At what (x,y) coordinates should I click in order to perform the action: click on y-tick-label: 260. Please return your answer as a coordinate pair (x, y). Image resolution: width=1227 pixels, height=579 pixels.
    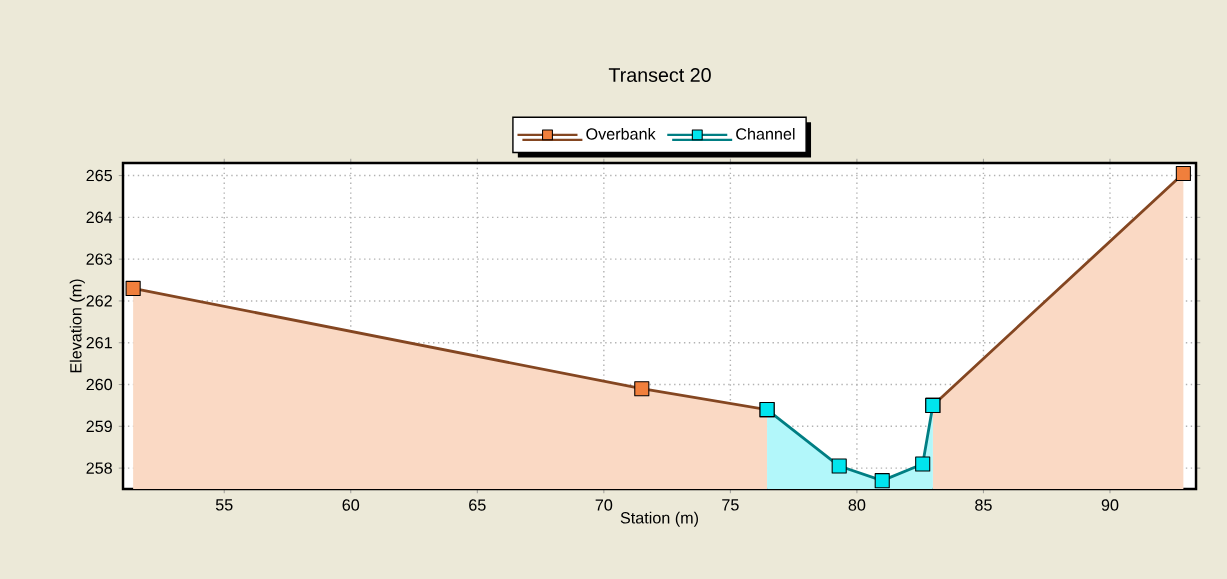
    Looking at the image, I should click on (99, 384).